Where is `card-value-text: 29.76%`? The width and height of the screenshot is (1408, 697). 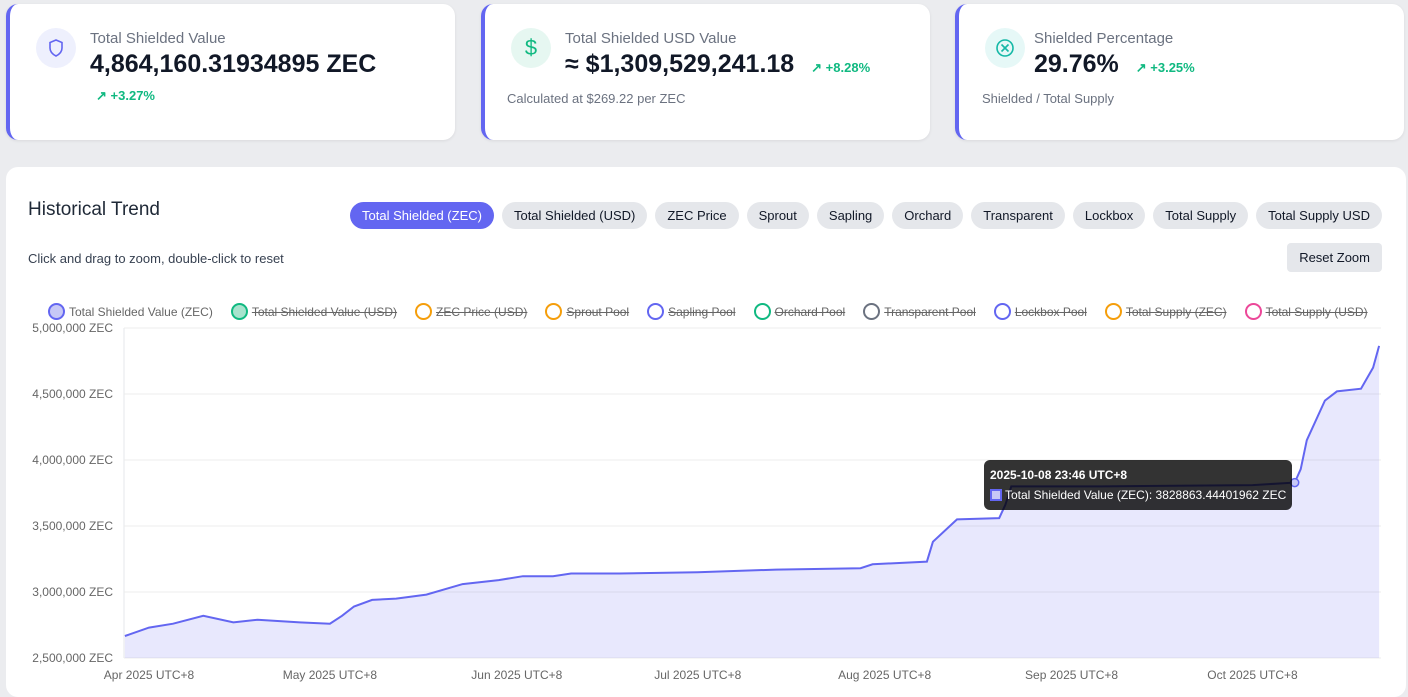
card-value-text: 29.76% is located at coordinates (1076, 64).